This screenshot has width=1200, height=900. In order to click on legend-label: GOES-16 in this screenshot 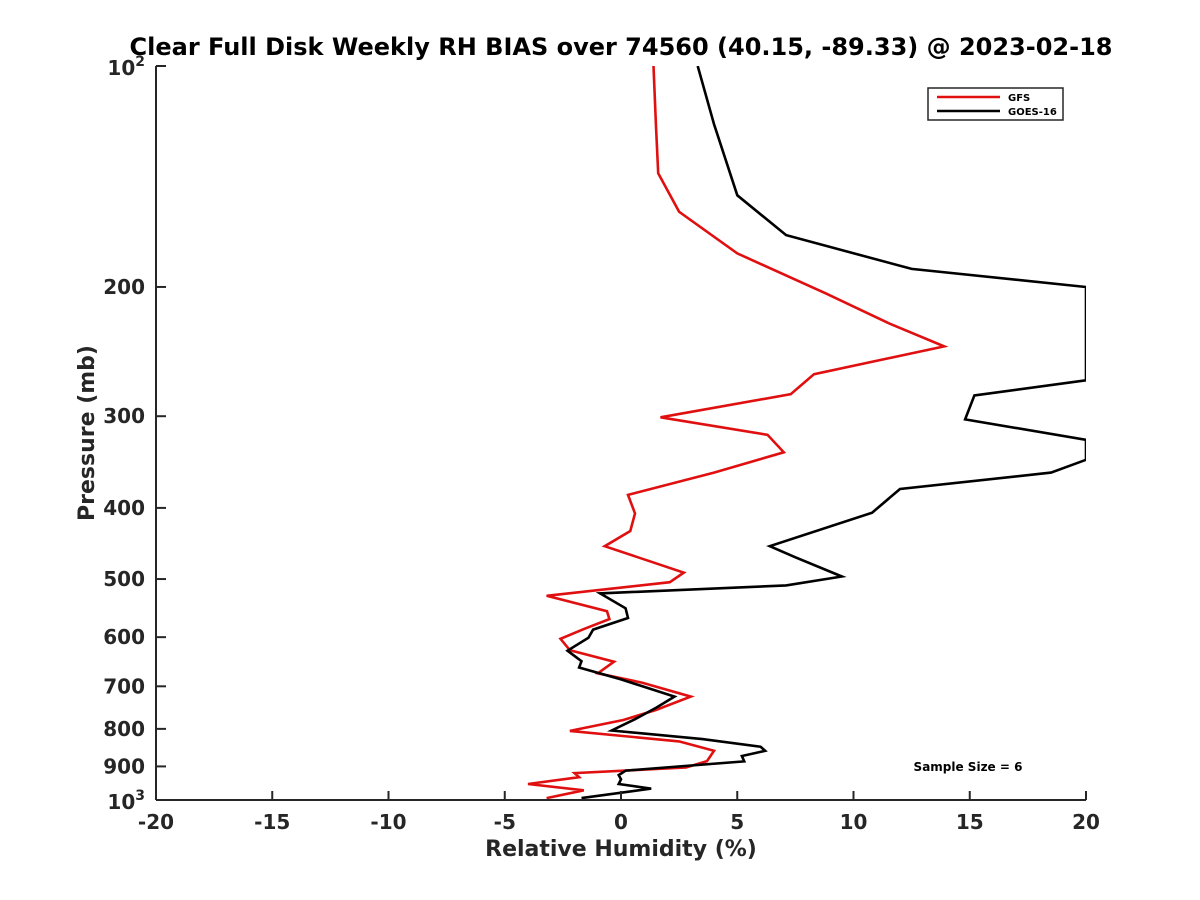, I will do `click(1032, 112)`.